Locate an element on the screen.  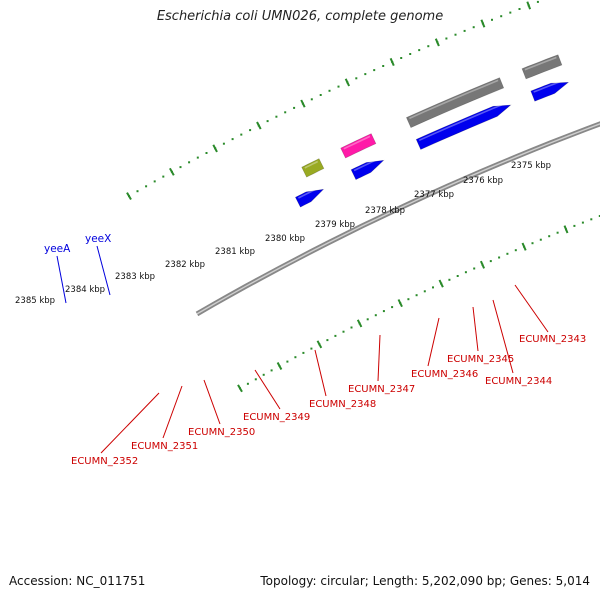
gene-label: yeeA is located at coordinates (57, 249).